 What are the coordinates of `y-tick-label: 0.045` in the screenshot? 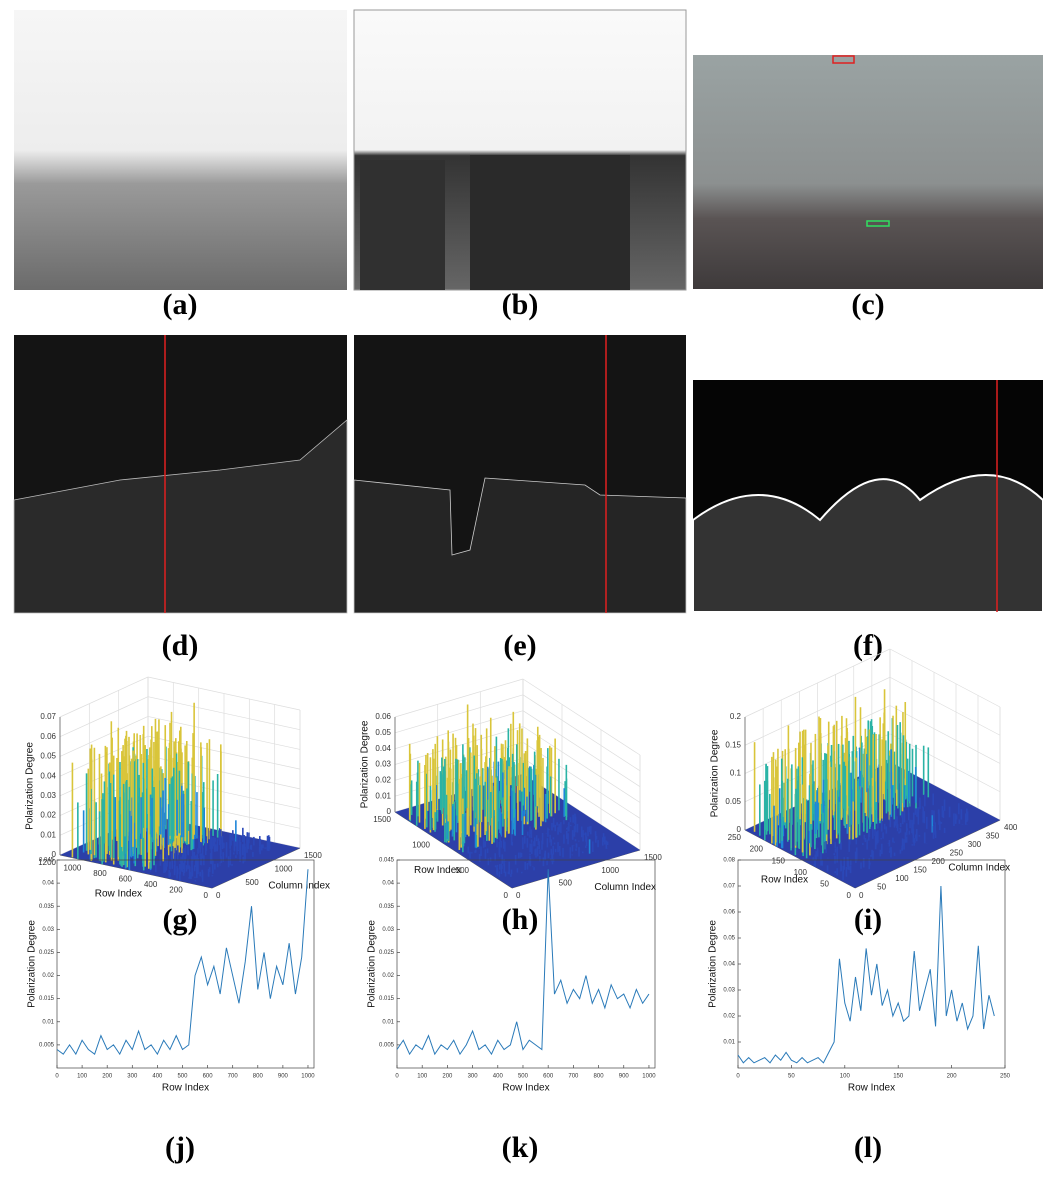 It's located at (387, 861).